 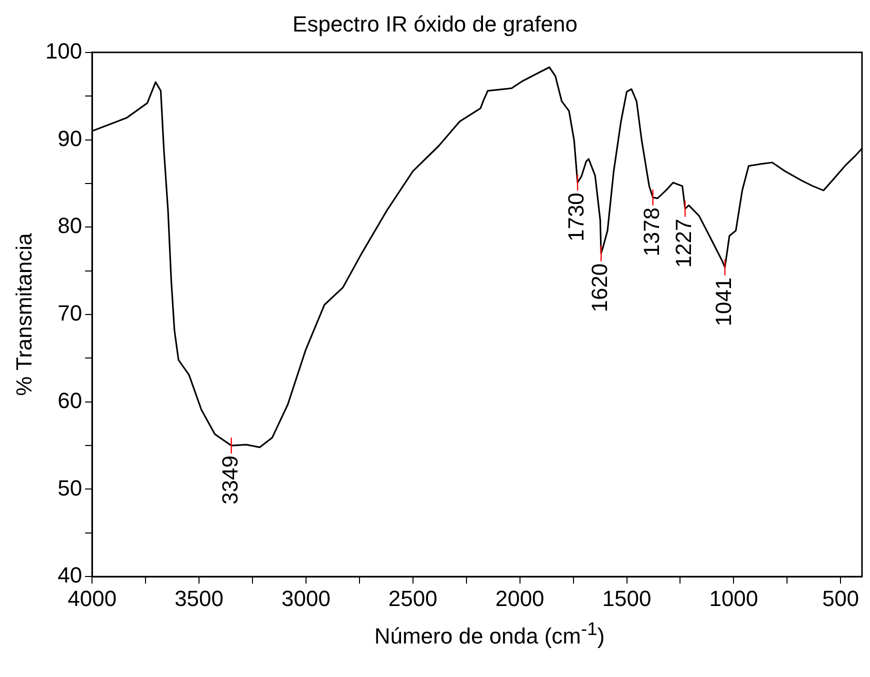 What do you see at coordinates (683, 243) in the screenshot?
I see `annotation: 1227` at bounding box center [683, 243].